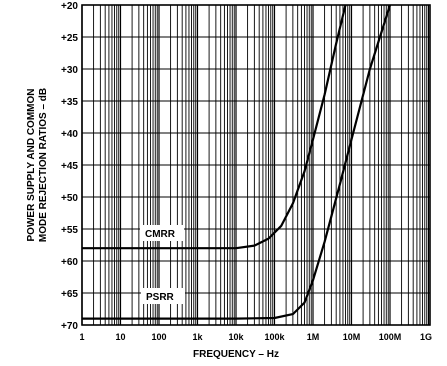  Describe the element at coordinates (69, 38) in the screenshot. I see `y-tick-label: +25` at that location.